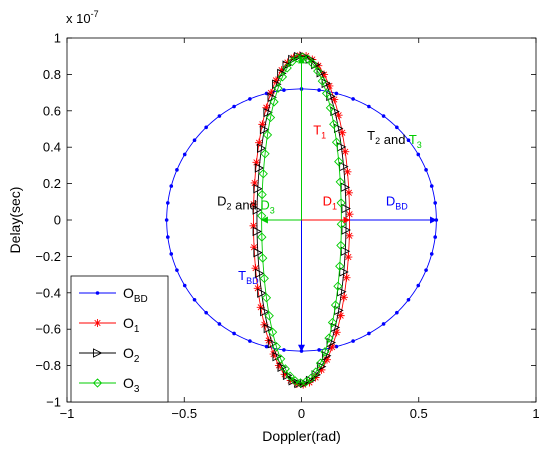 Image resolution: width=550 pixels, height=453 pixels. What do you see at coordinates (141, 299) in the screenshot?
I see `legend-label-subscript: BD` at bounding box center [141, 299].